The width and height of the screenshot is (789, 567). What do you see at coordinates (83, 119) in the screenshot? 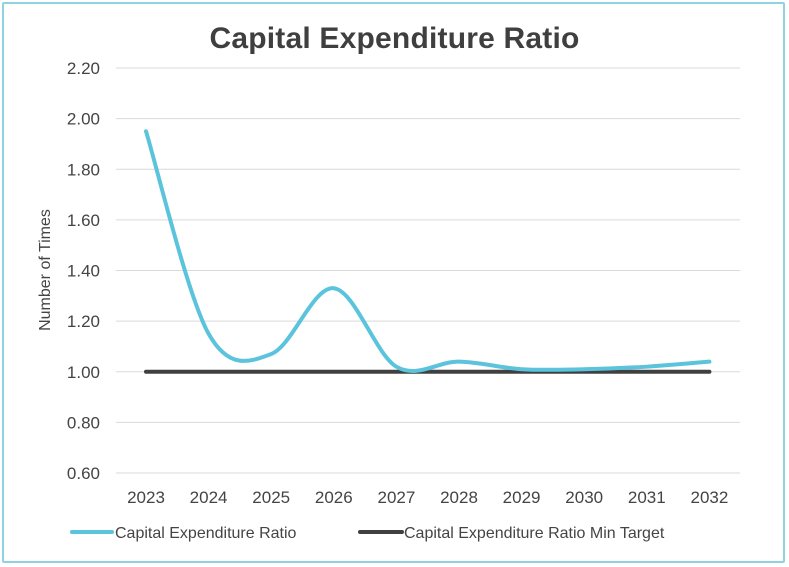
I see `y-tick-label: 2.00` at bounding box center [83, 119].